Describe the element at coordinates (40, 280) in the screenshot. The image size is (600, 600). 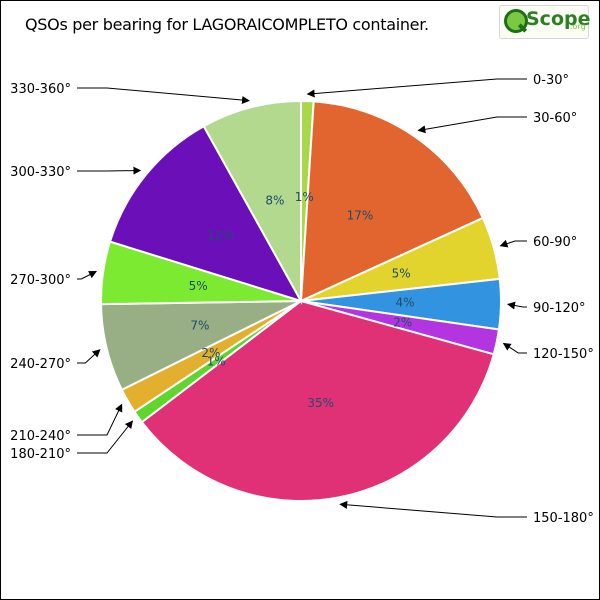
I see `slice-label-270-300: 270-300°` at that location.